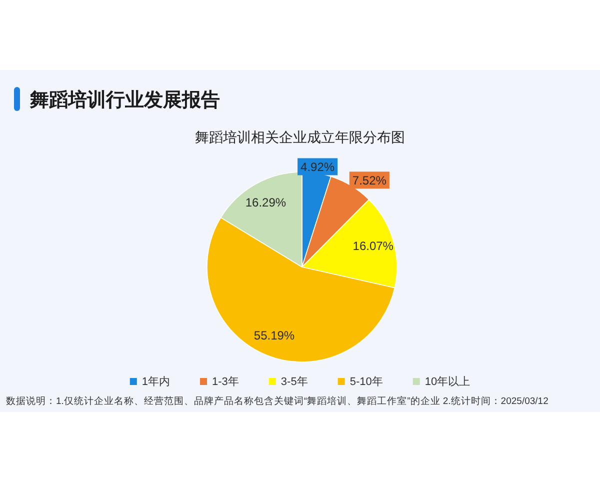 The image size is (600, 480). What do you see at coordinates (274, 335) in the screenshot?
I see `data-label: 55.19%` at bounding box center [274, 335].